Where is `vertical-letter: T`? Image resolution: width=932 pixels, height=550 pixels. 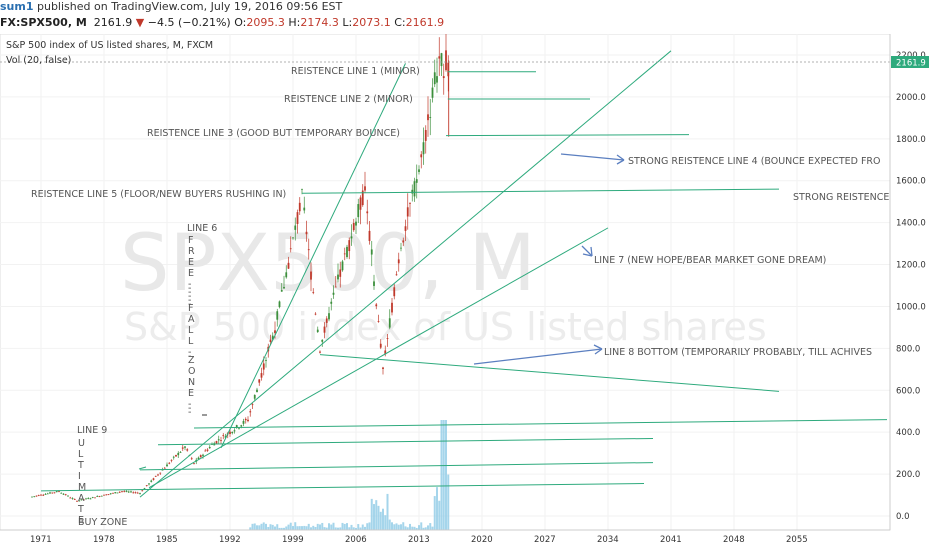 vertical-letter: T is located at coordinates (80, 465).